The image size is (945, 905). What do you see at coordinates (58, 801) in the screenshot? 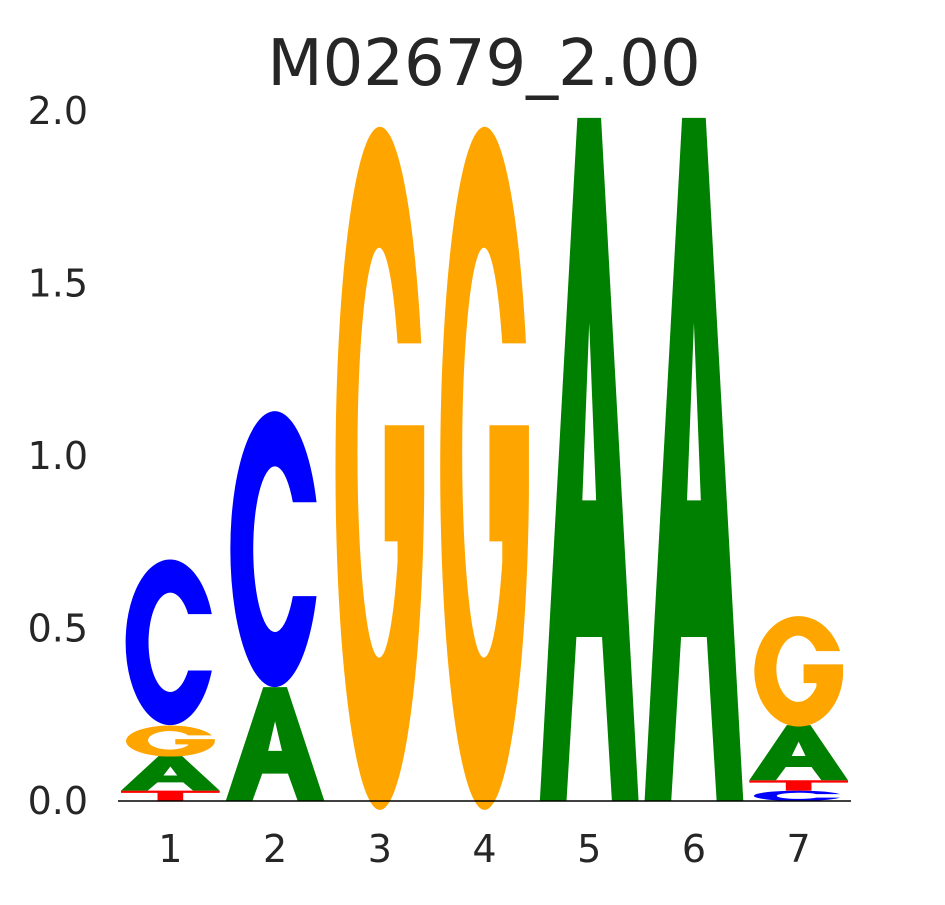
I see `y-tick-label: 0.0` at bounding box center [58, 801].